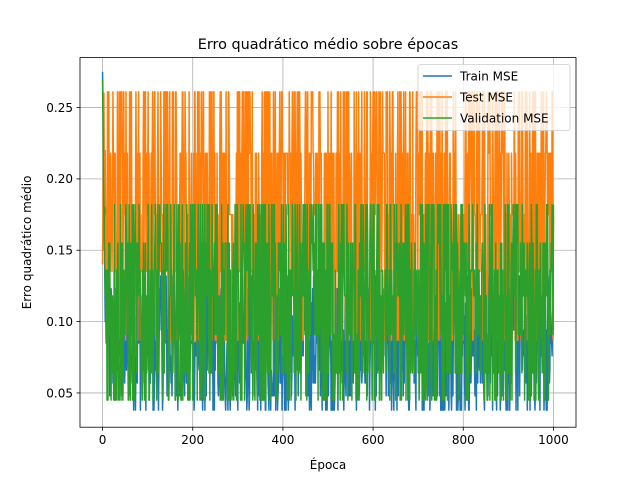  Describe the element at coordinates (328, 45) in the screenshot. I see `chart-title: Erro quadrático médio sobre épocas` at that location.